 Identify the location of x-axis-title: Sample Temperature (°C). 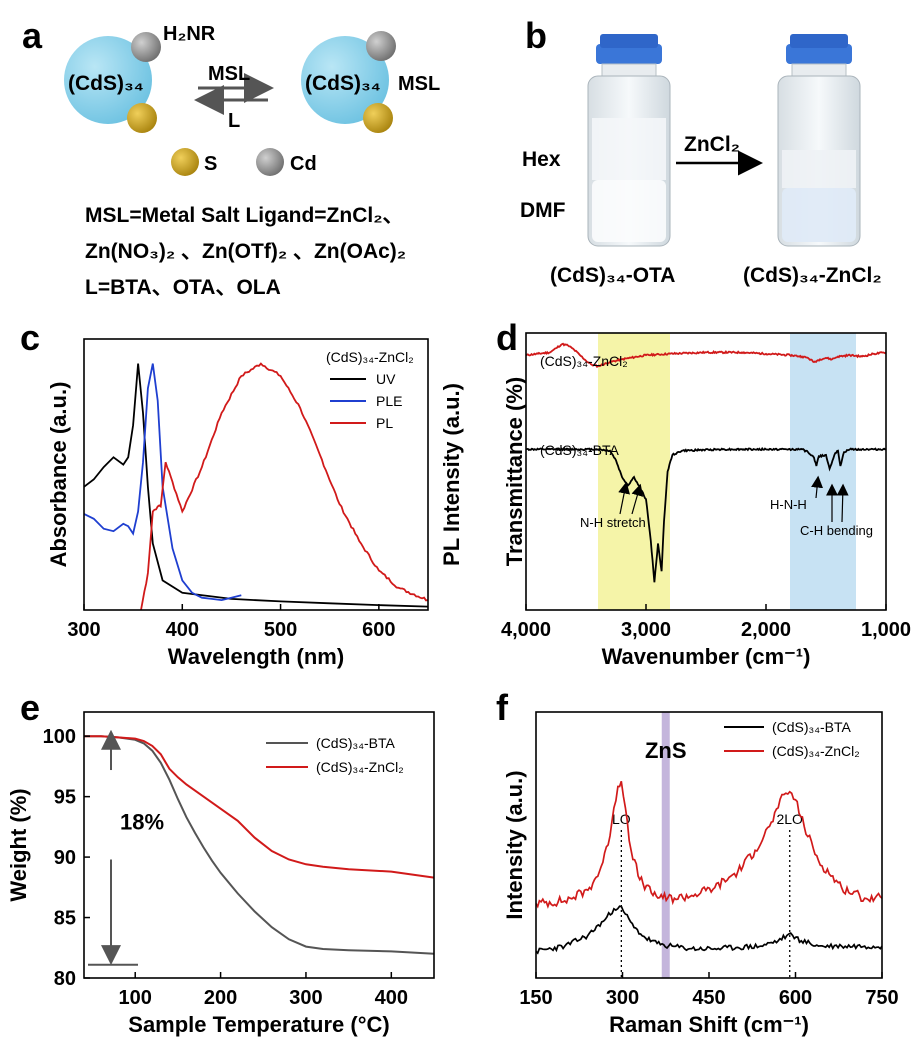
(258, 1024).